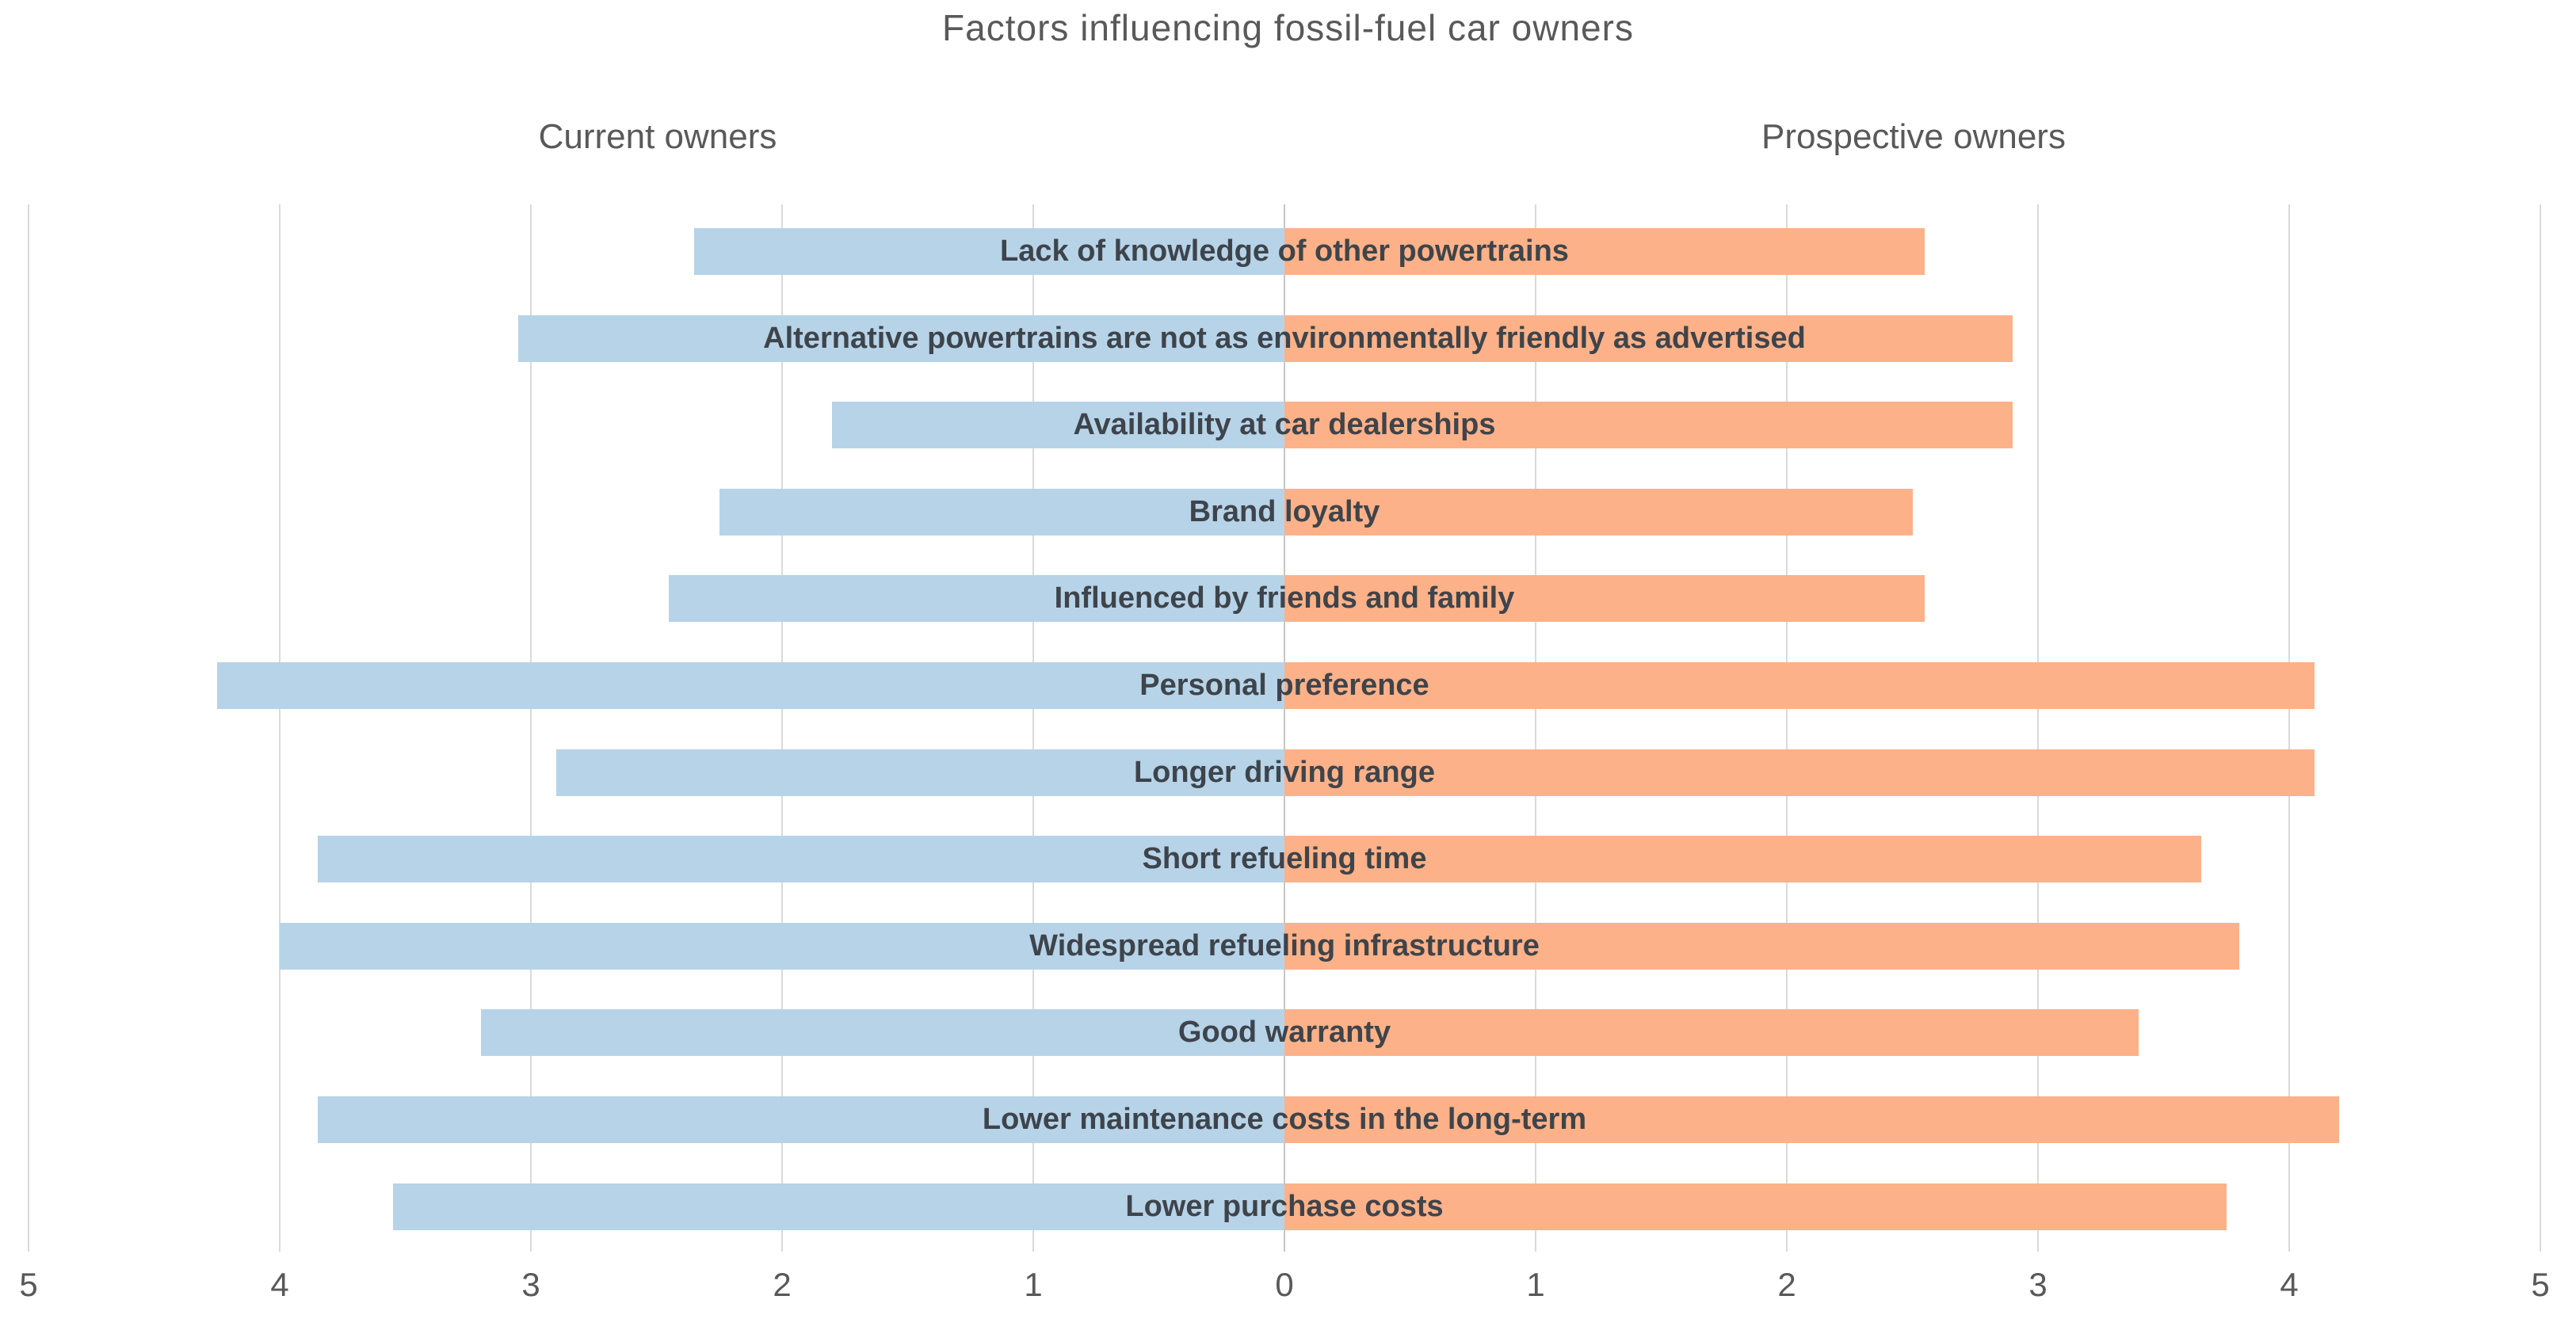 This screenshot has width=2576, height=1334. Describe the element at coordinates (1914, 136) in the screenshot. I see `series-header-prospective-owners: Prospective owners` at that location.